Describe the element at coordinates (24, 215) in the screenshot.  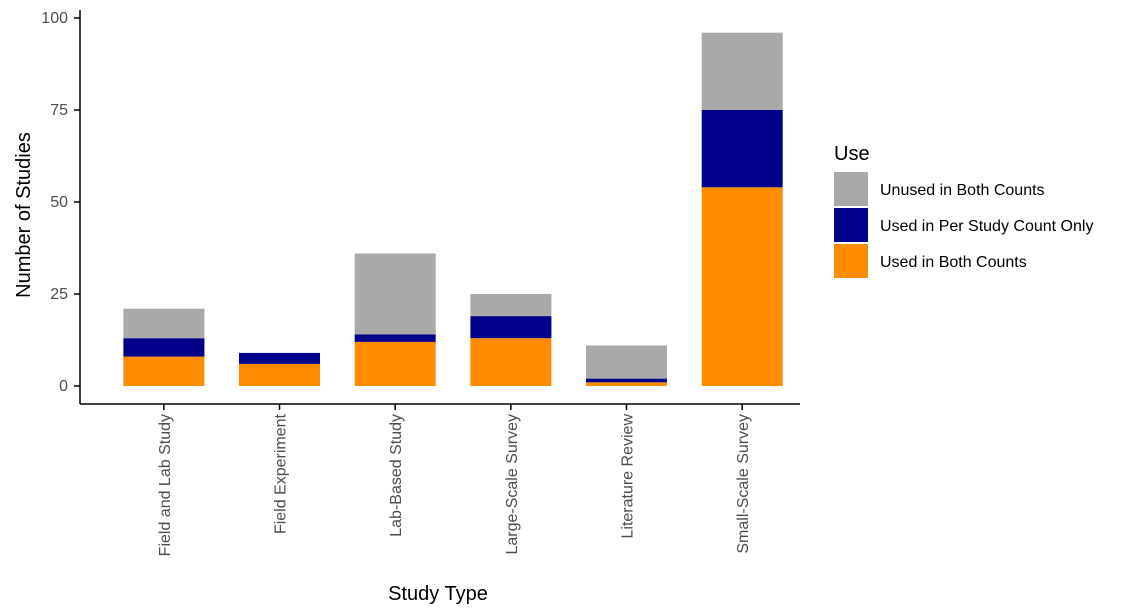
I see `y-axis-title: Number of Studies` at that location.